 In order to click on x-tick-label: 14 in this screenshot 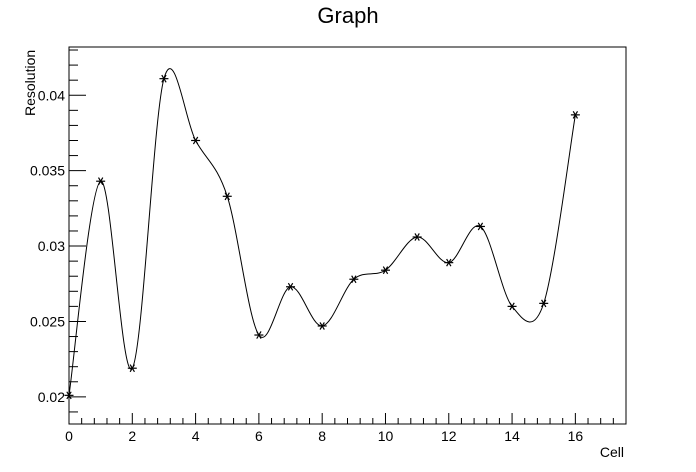, I will do `click(512, 436)`.